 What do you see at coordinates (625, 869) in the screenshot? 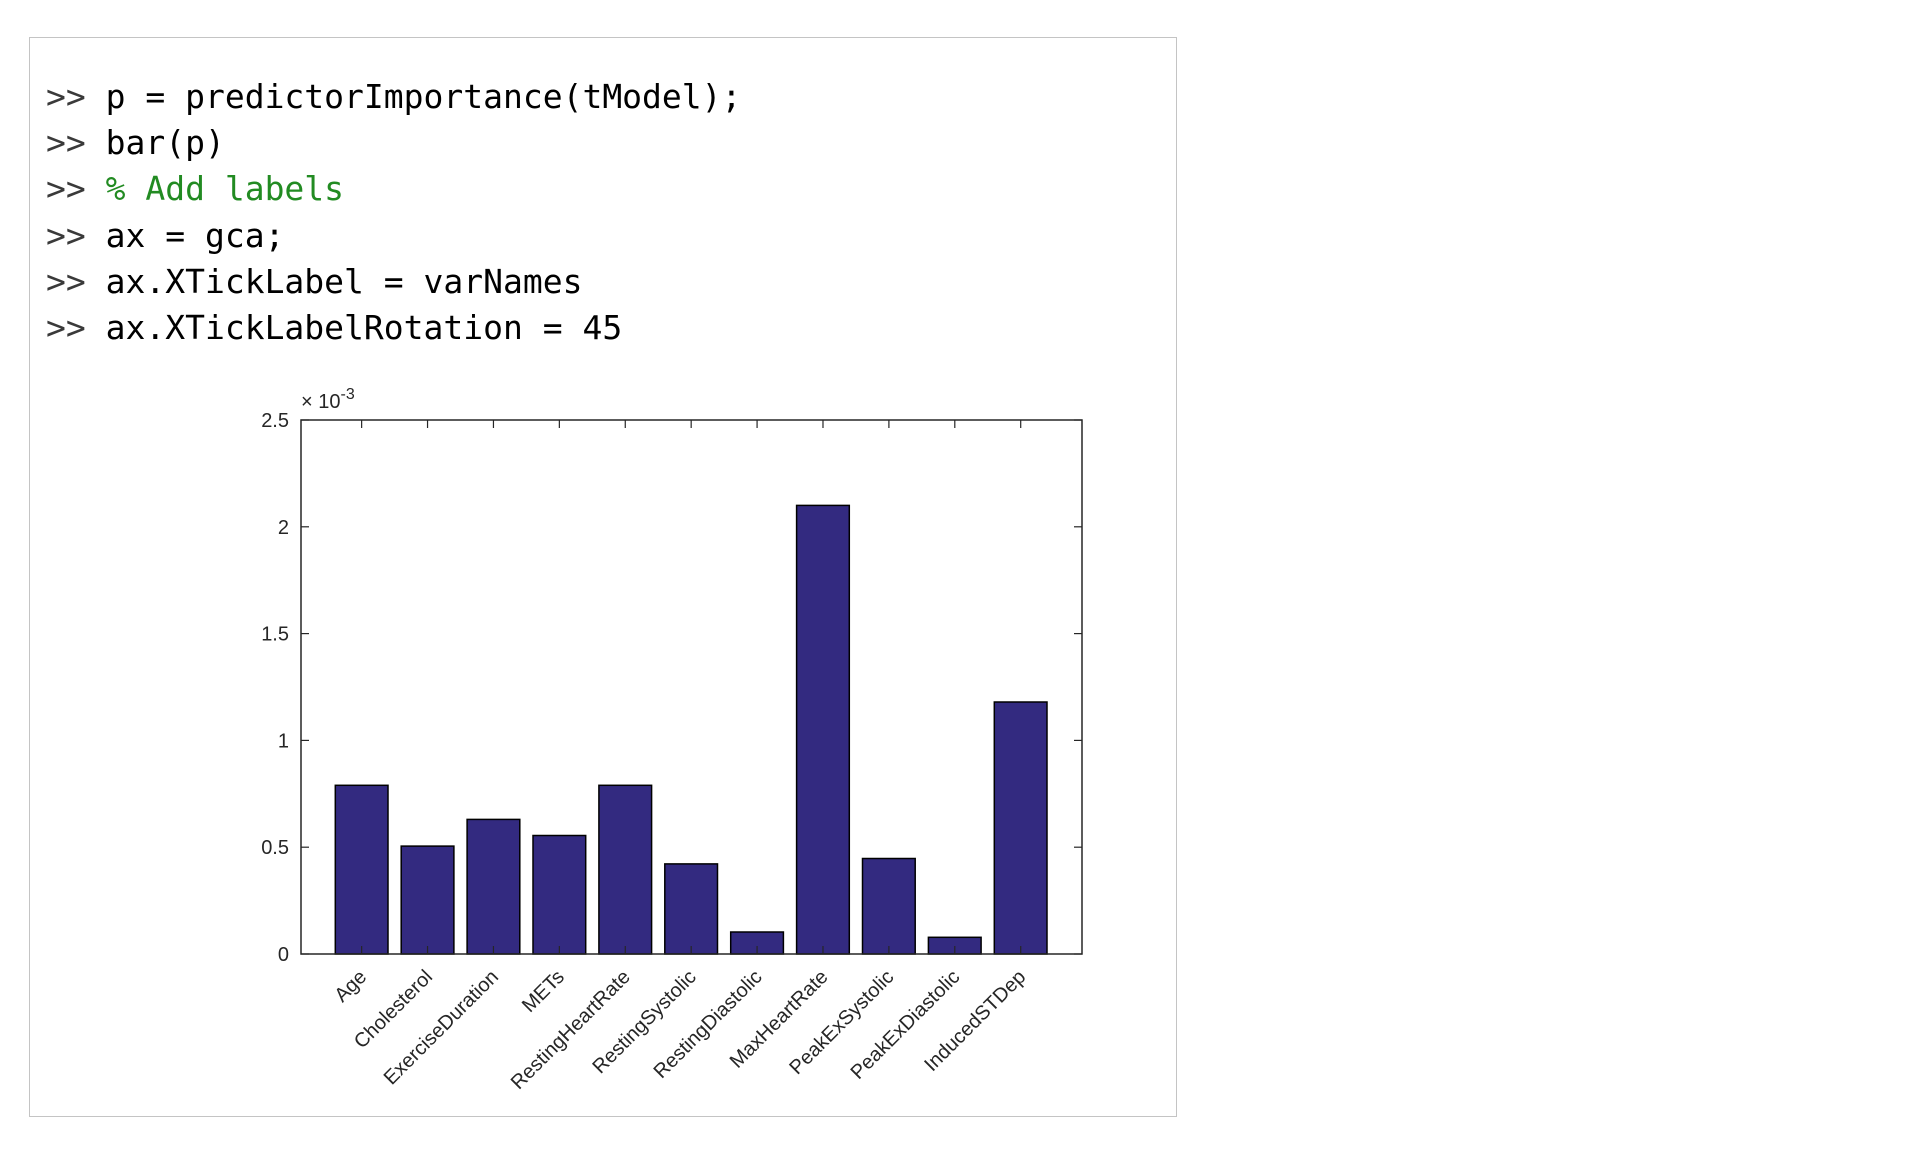
I see `bar-restingheartrate` at bounding box center [625, 869].